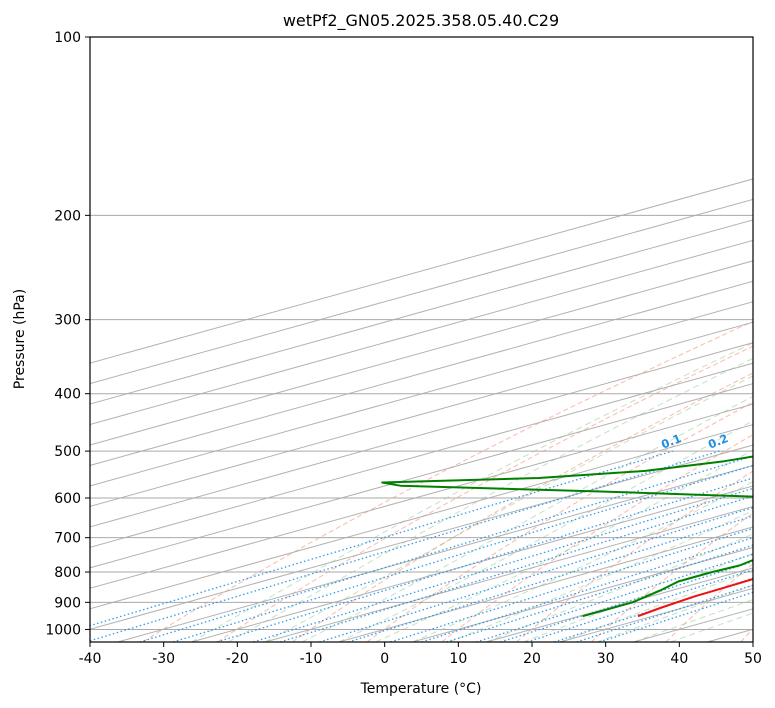 The width and height of the screenshot is (775, 708). What do you see at coordinates (679, 659) in the screenshot?
I see `x-tick-label: 40` at bounding box center [679, 659].